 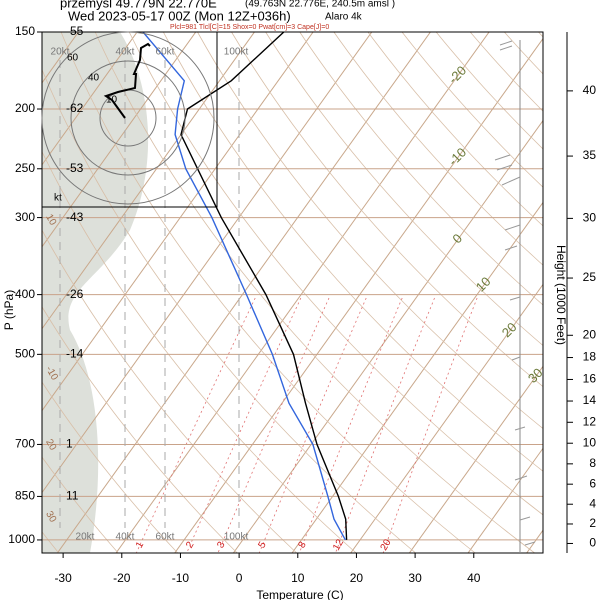 What do you see at coordinates (386, 545) in the screenshot?
I see `mixing-ratio-label: 20` at bounding box center [386, 545].